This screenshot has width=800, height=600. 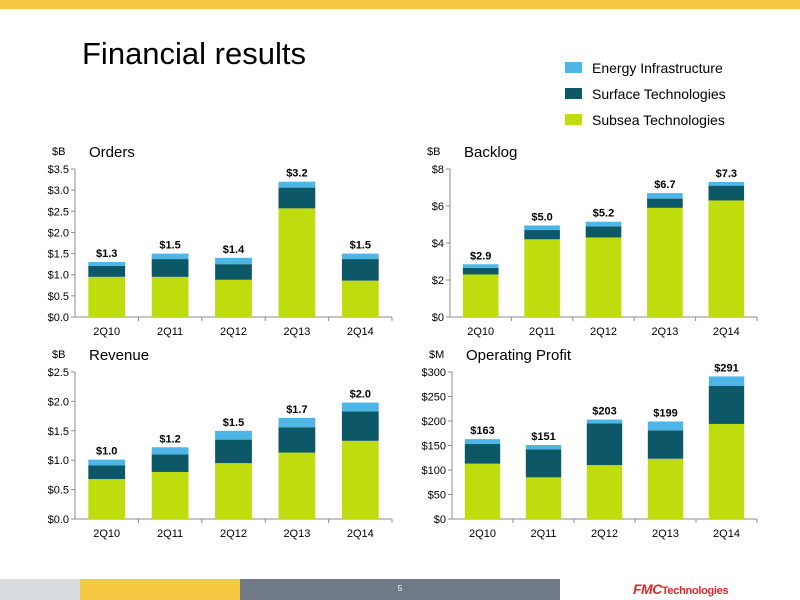 I want to click on y-tick-label: $100, so click(x=434, y=471).